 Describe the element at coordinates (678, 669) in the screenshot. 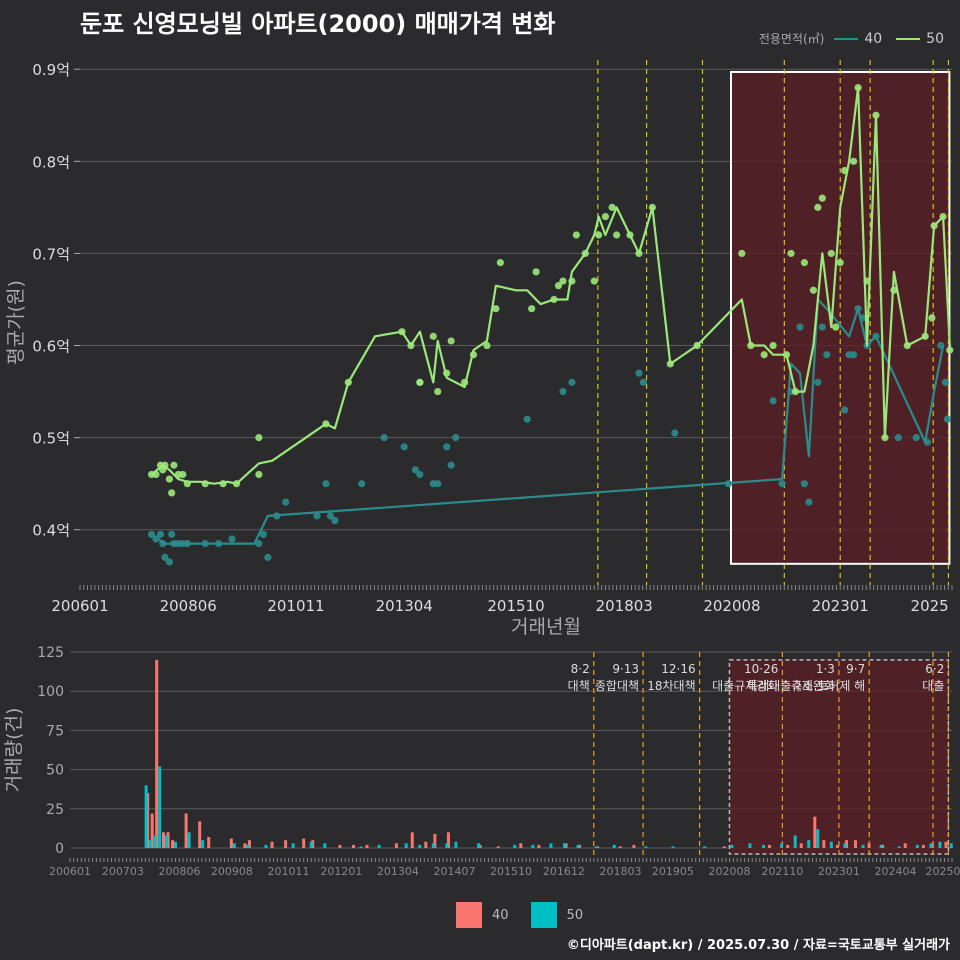

I see `policy-date-label: 12·16` at that location.